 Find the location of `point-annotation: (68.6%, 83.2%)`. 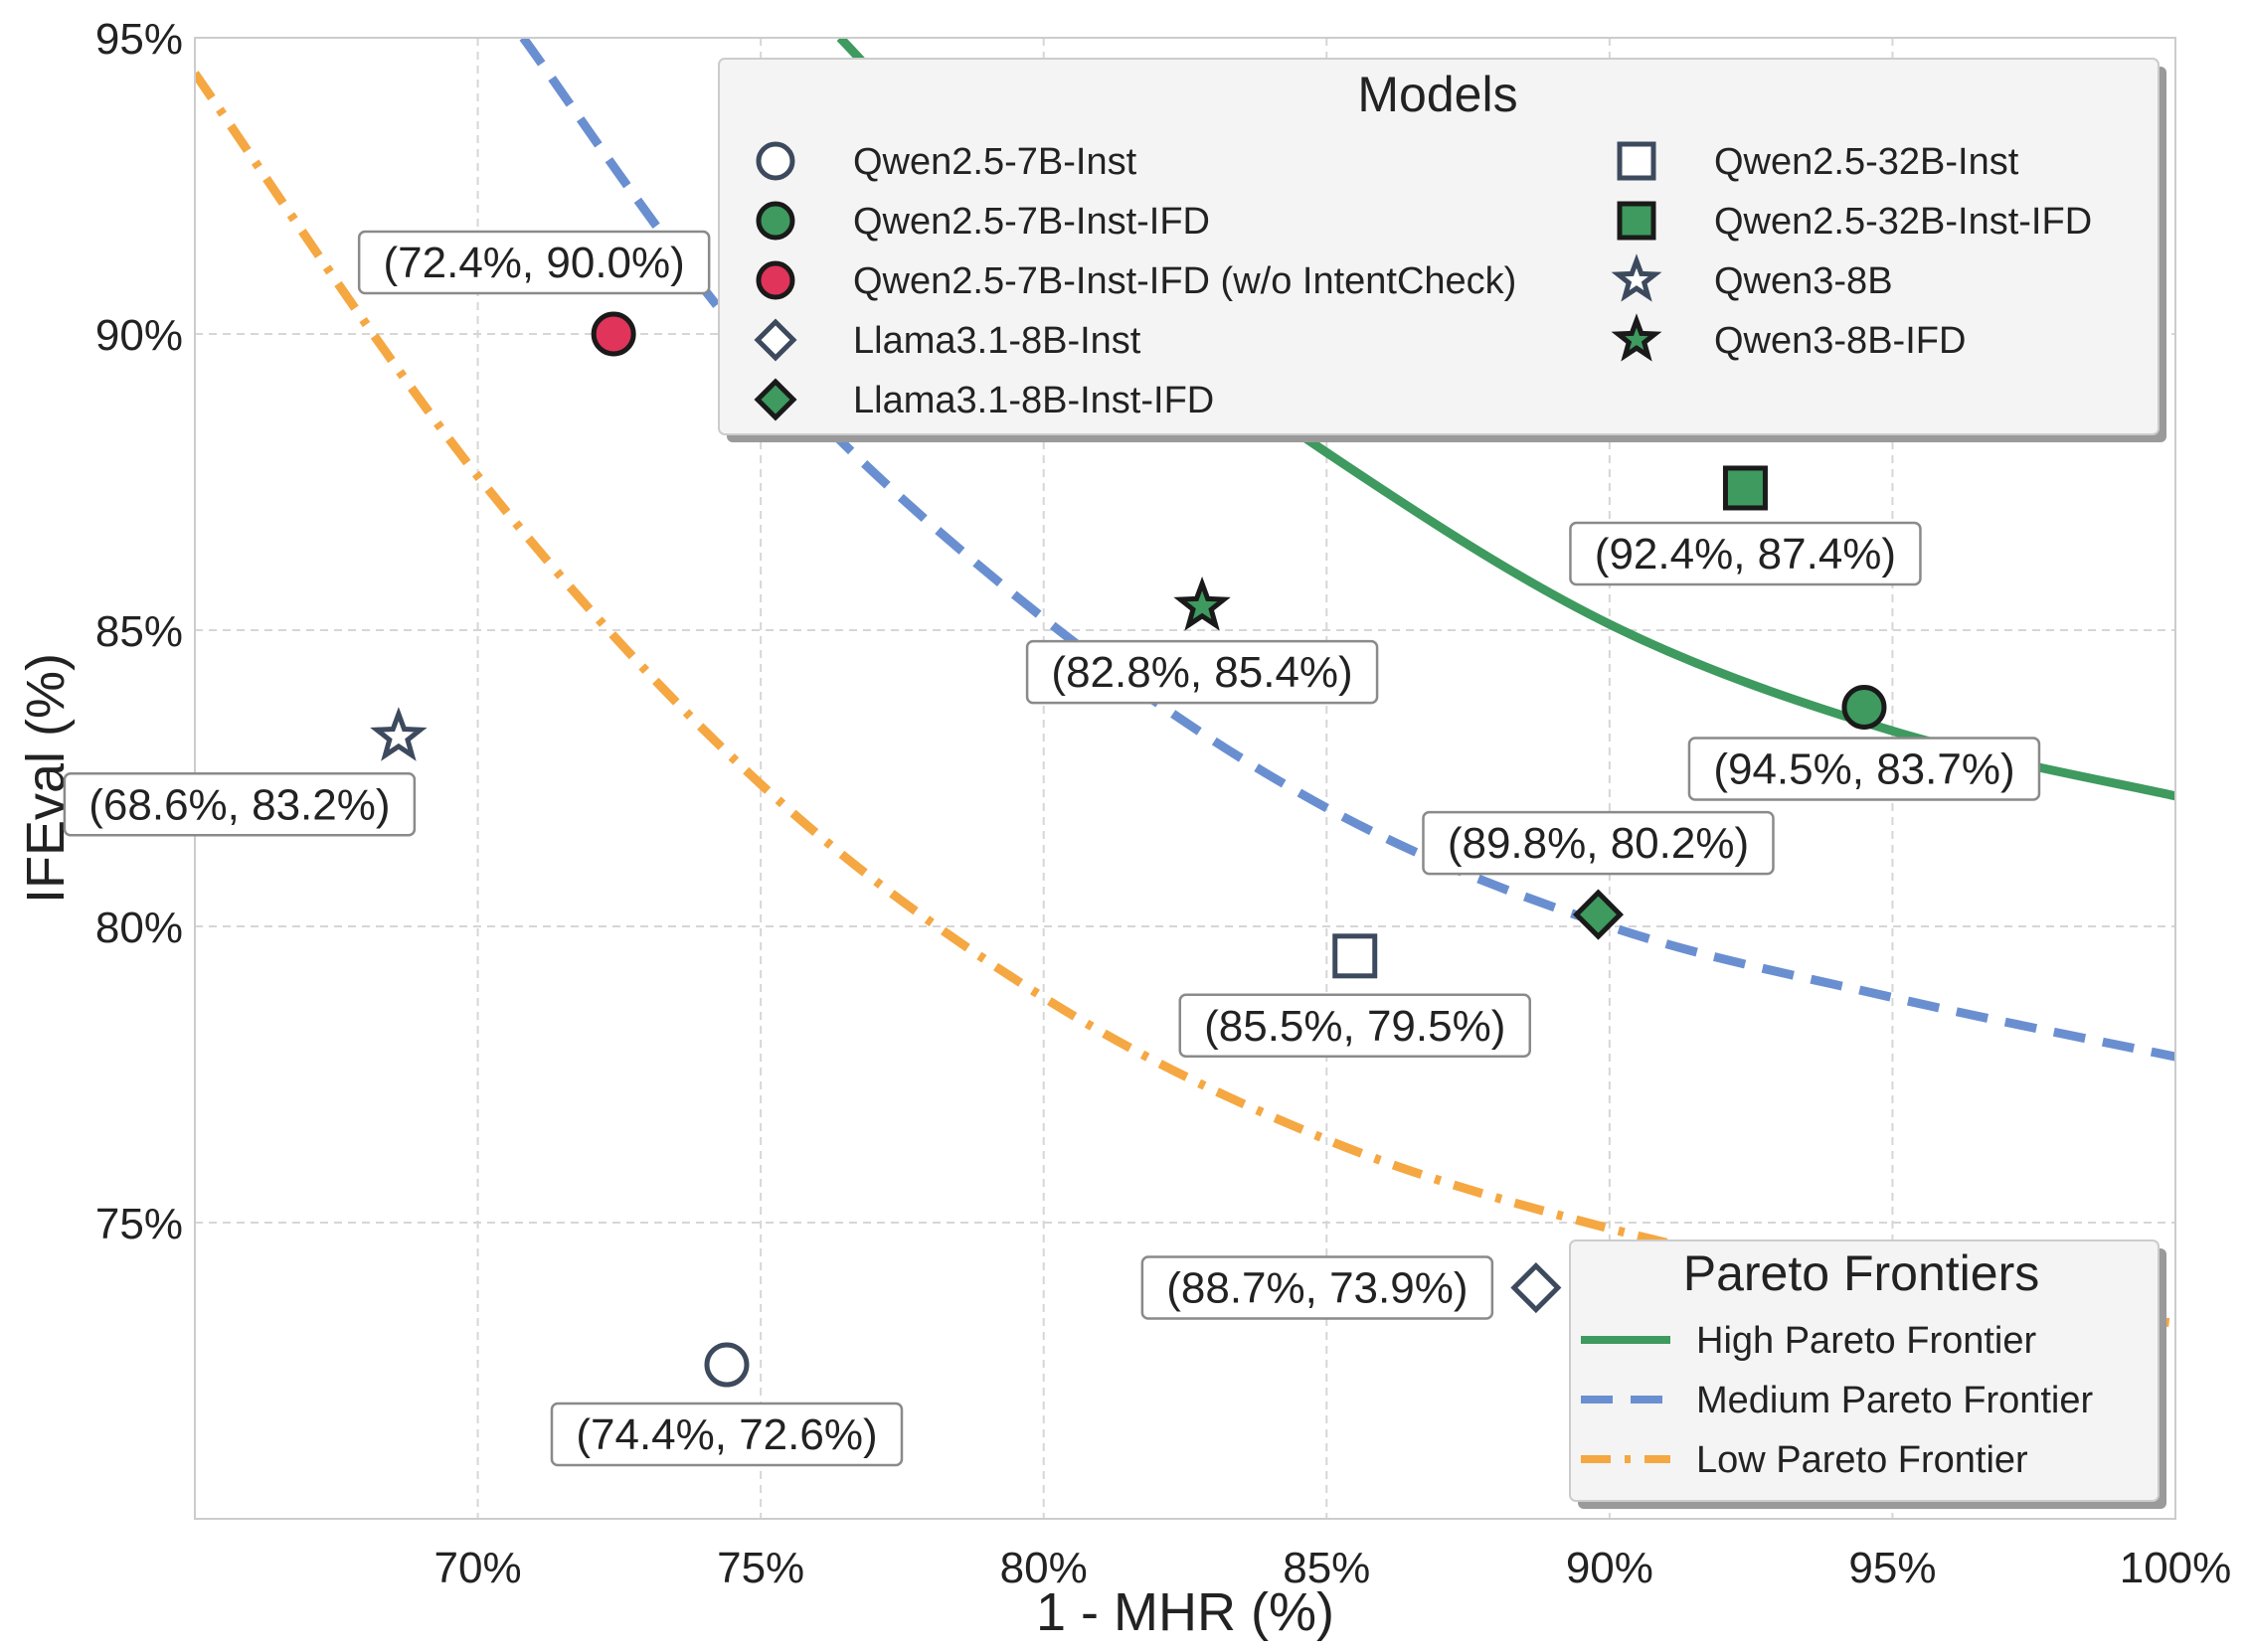

point-annotation: (68.6%, 83.2%) is located at coordinates (240, 804).